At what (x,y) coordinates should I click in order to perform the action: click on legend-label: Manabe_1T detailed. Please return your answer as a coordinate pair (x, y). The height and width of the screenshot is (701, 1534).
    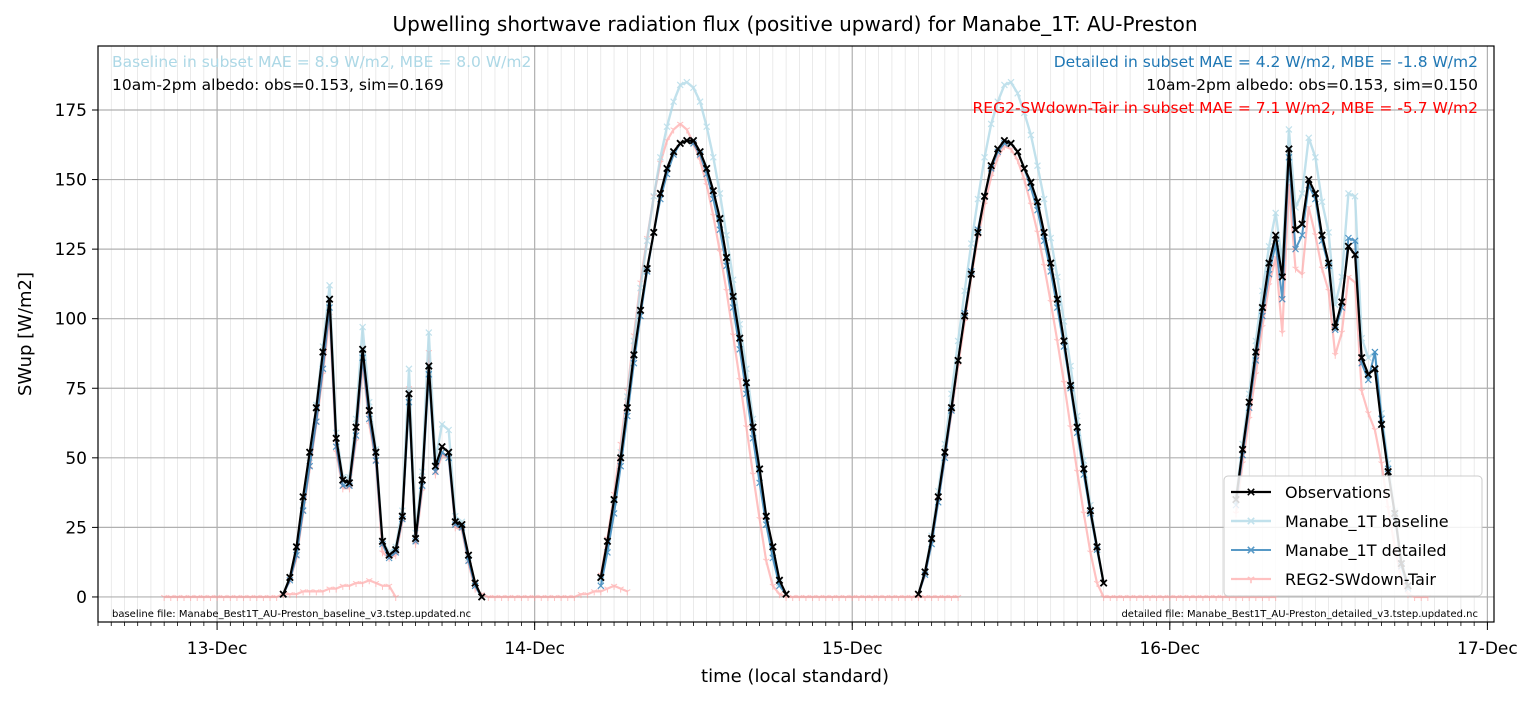
    Looking at the image, I should click on (1366, 551).